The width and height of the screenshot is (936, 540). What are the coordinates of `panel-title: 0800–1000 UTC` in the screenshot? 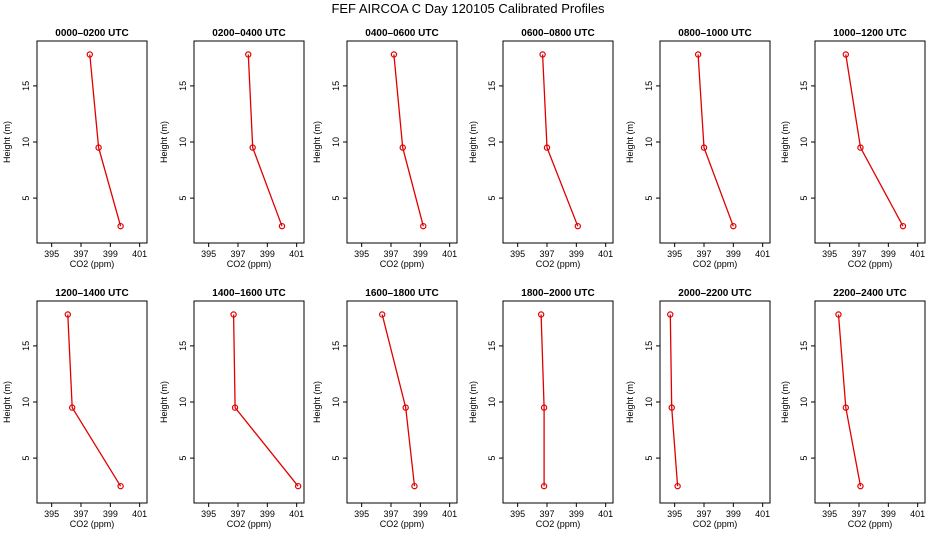 It's located at (714, 33).